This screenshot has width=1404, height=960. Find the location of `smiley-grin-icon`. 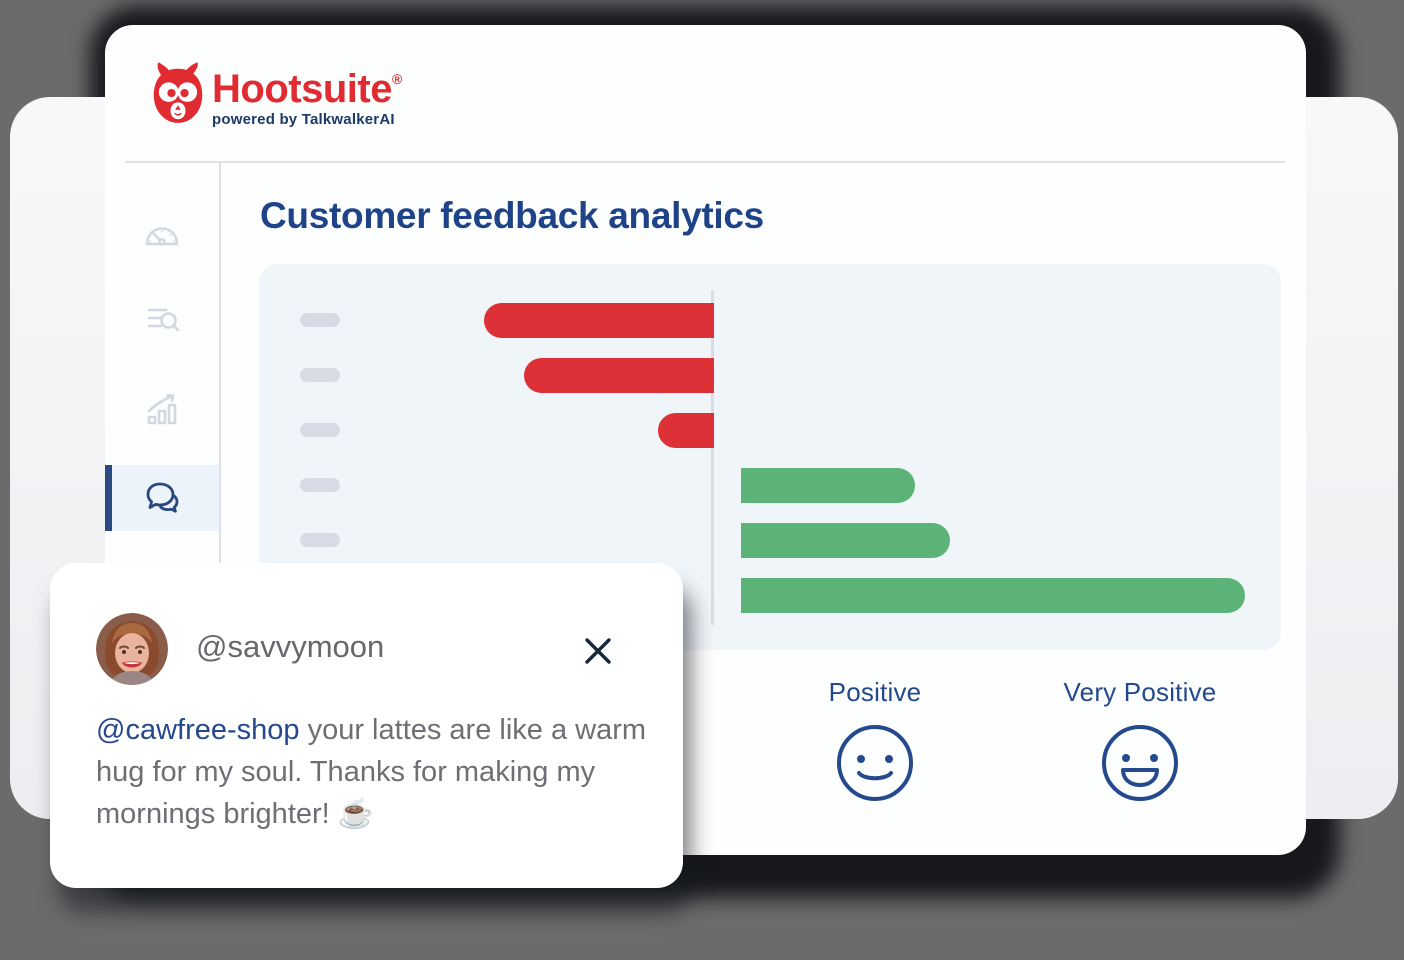

smiley-grin-icon is located at coordinates (1140, 763).